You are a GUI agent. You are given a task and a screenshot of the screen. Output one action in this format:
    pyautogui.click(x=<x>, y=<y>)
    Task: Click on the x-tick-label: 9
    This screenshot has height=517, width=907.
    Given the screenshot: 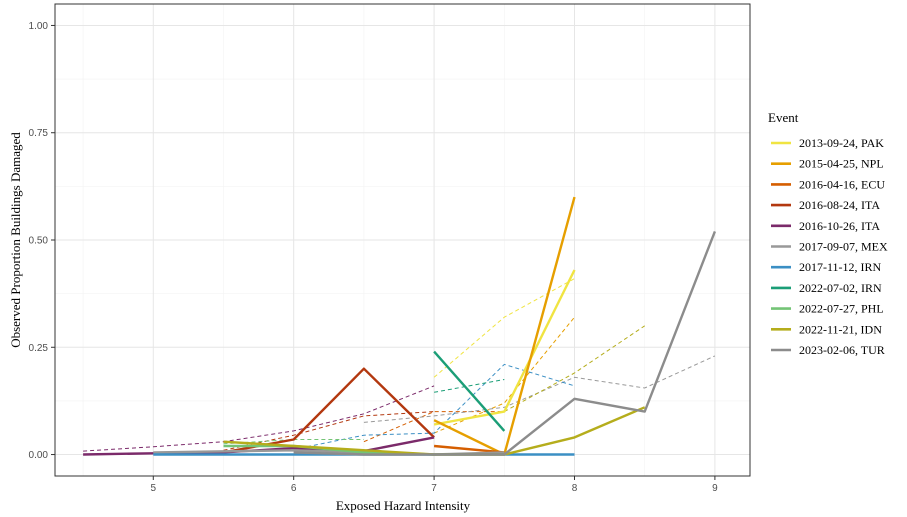 What is the action you would take?
    pyautogui.click(x=715, y=488)
    